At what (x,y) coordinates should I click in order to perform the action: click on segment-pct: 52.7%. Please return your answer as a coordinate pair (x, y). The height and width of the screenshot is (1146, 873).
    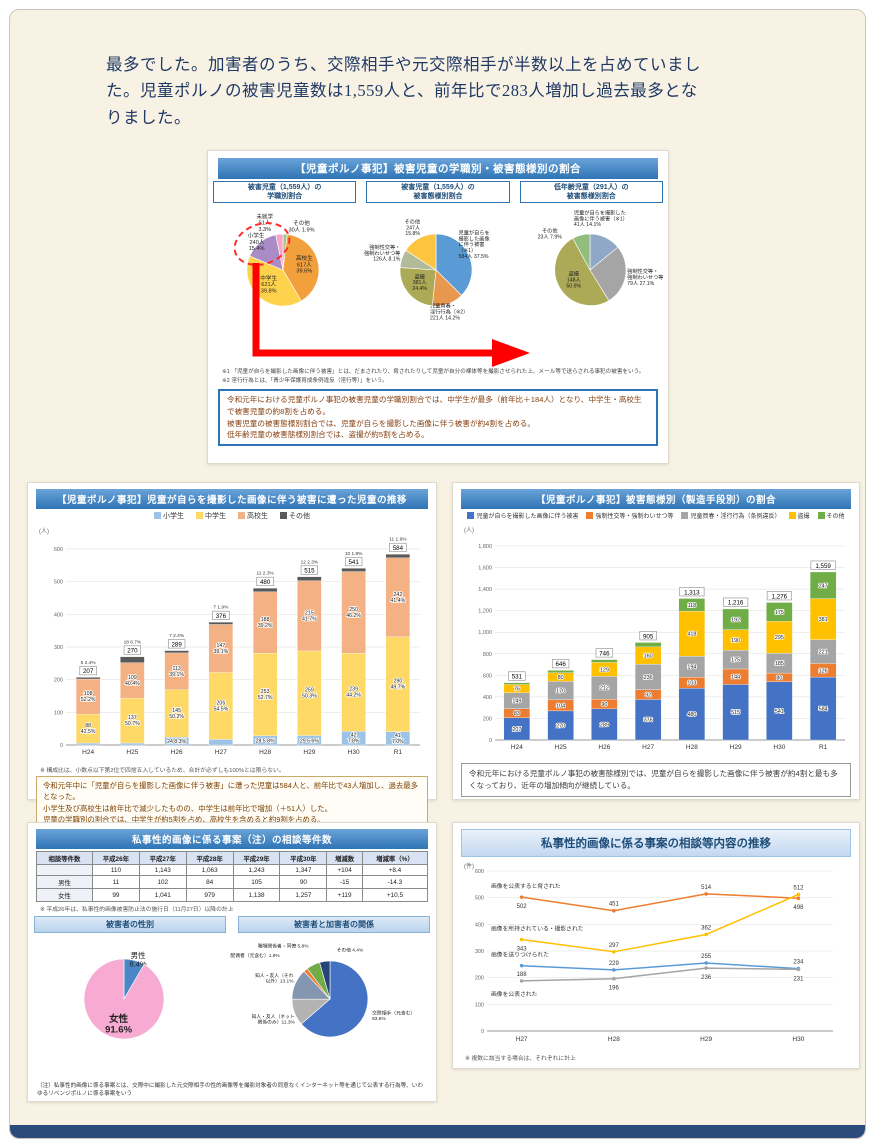
    Looking at the image, I should click on (265, 698).